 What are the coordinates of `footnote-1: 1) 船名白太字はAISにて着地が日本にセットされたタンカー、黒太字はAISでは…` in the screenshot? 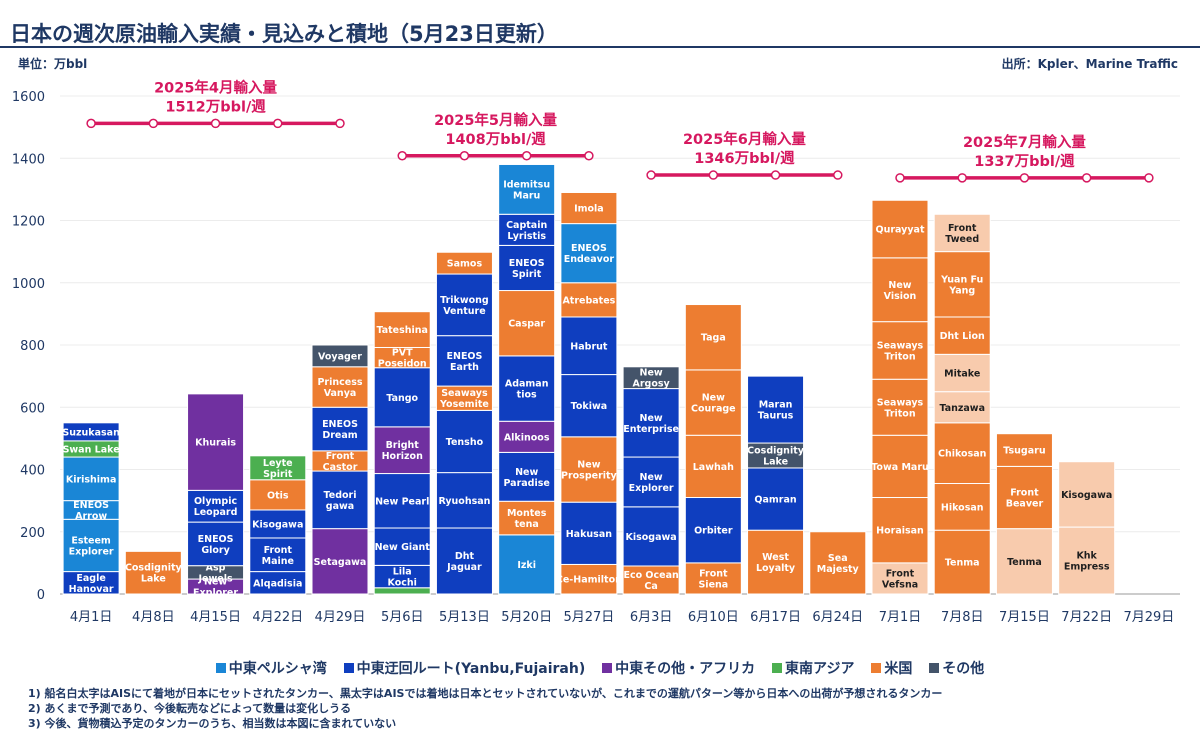 It's located at (485, 693).